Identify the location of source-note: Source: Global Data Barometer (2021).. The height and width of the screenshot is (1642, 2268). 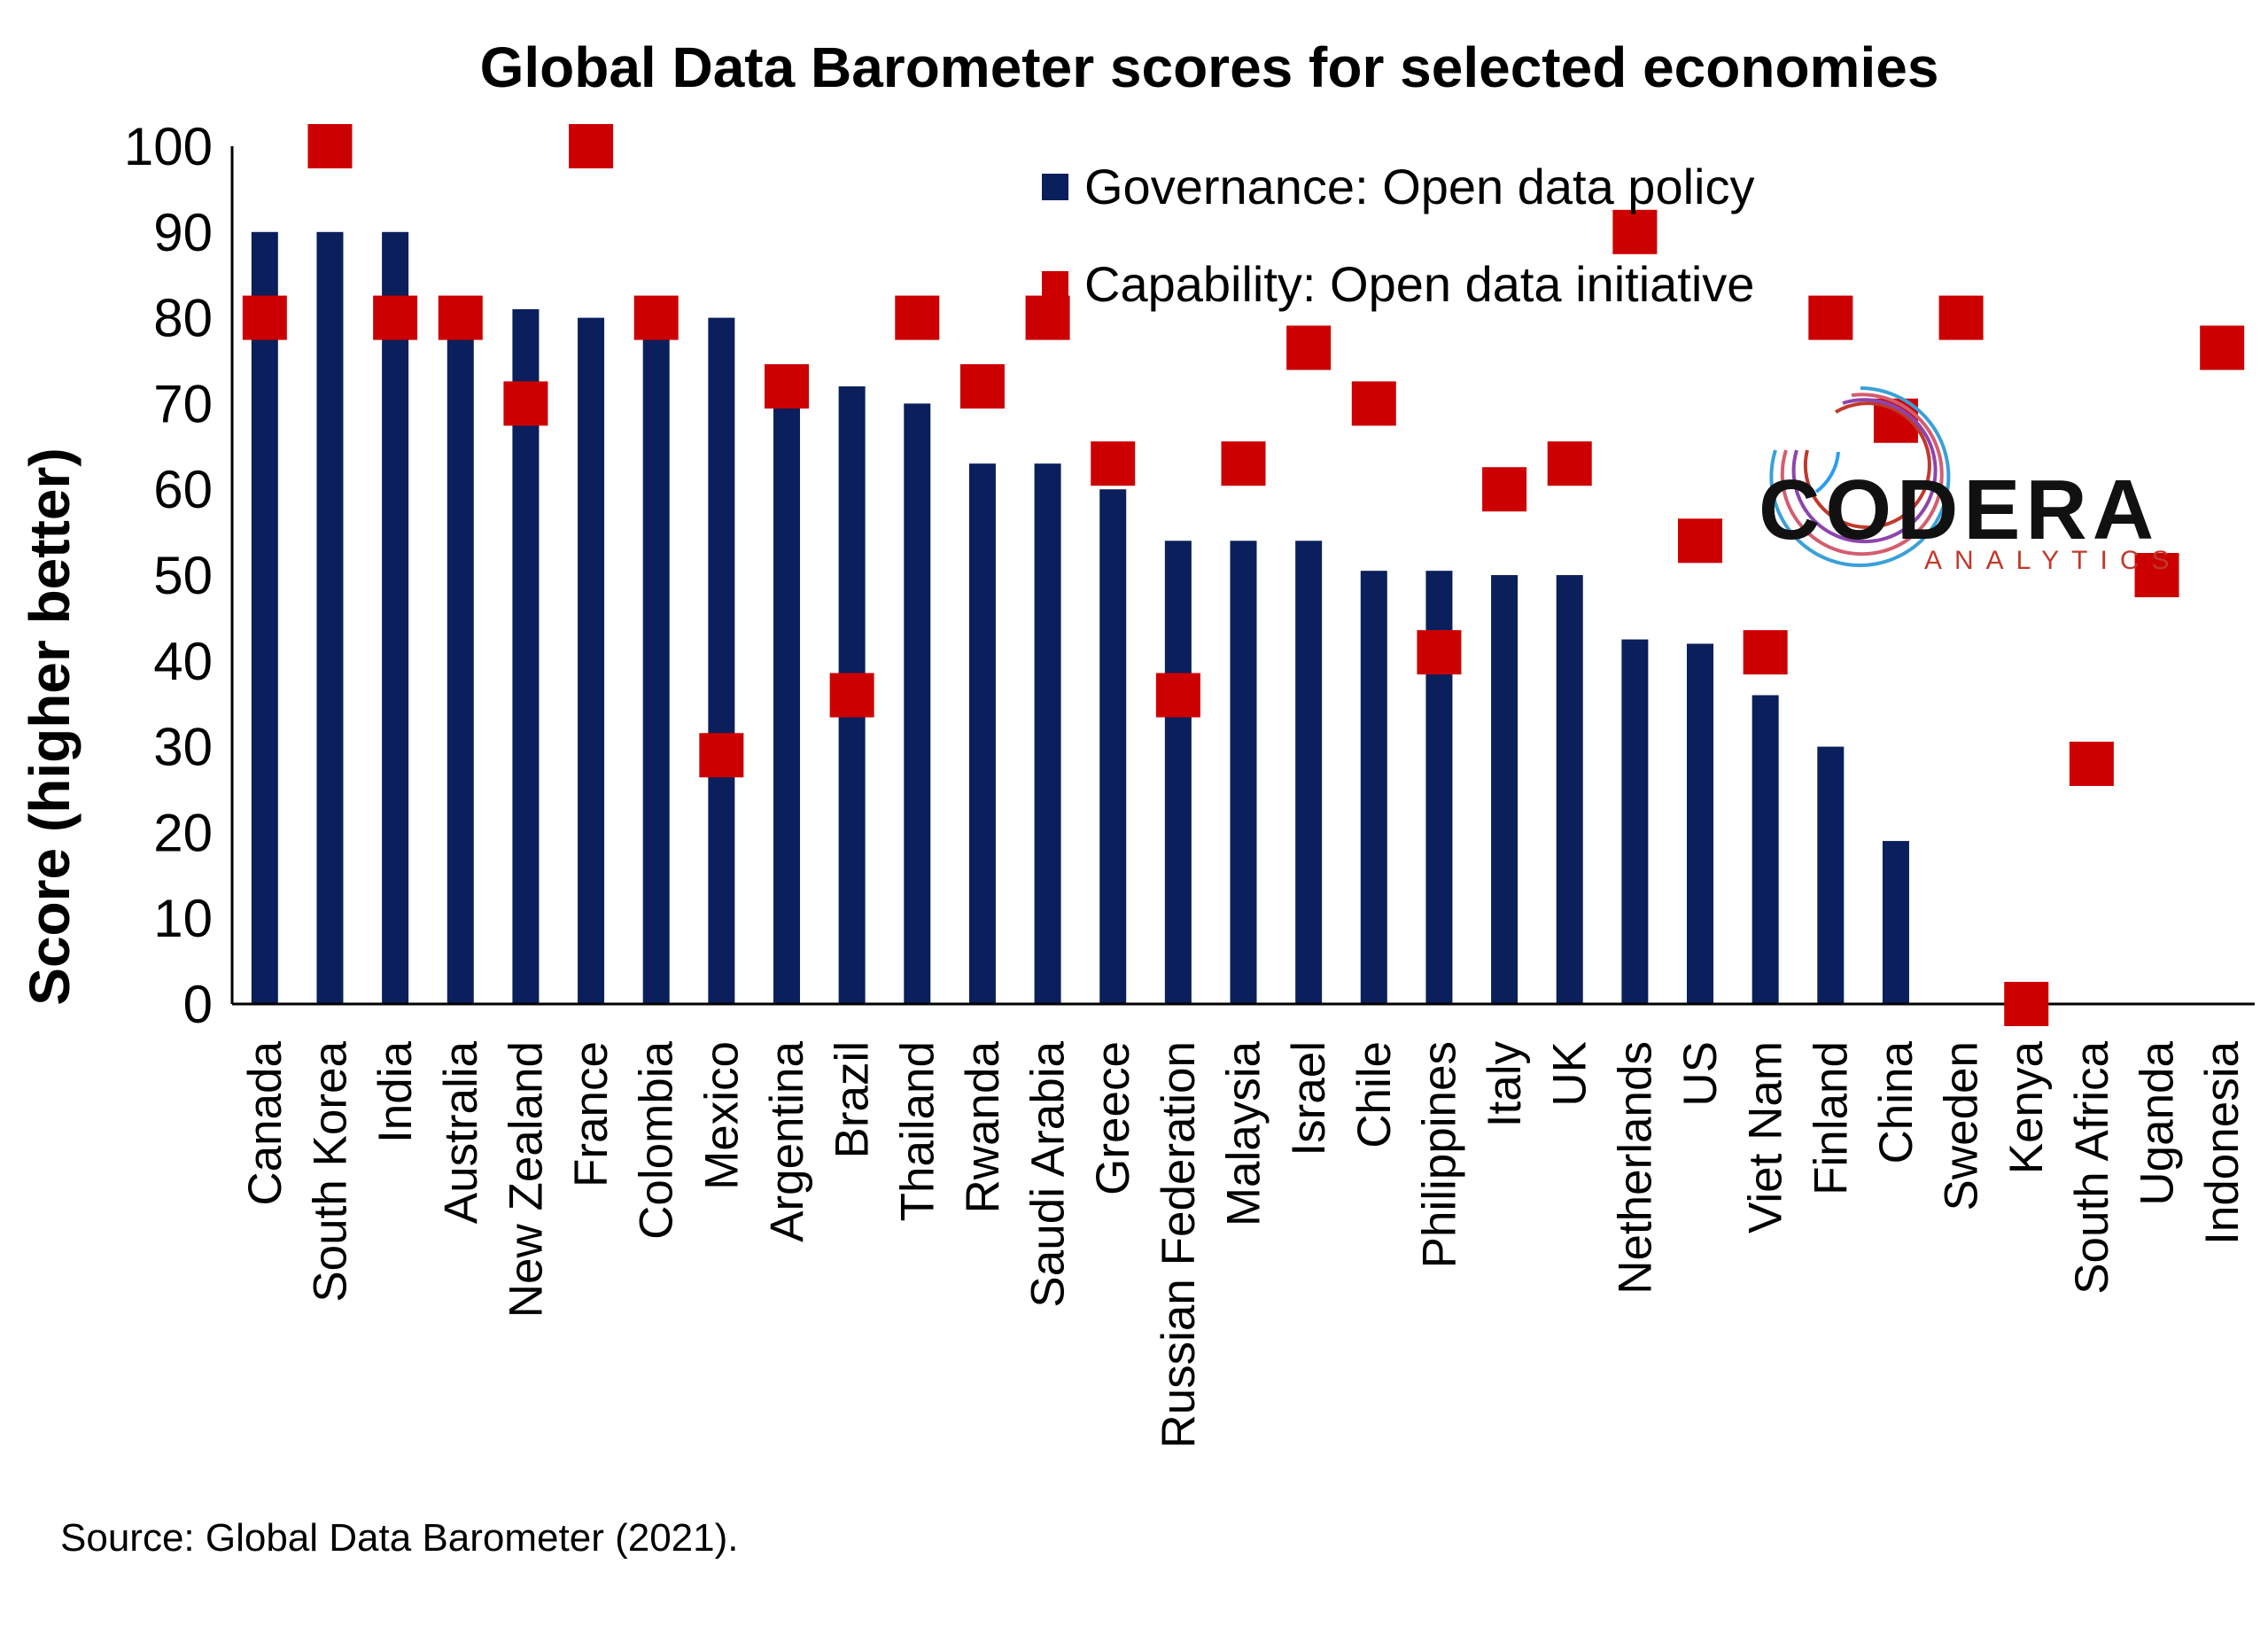
(399, 1538).